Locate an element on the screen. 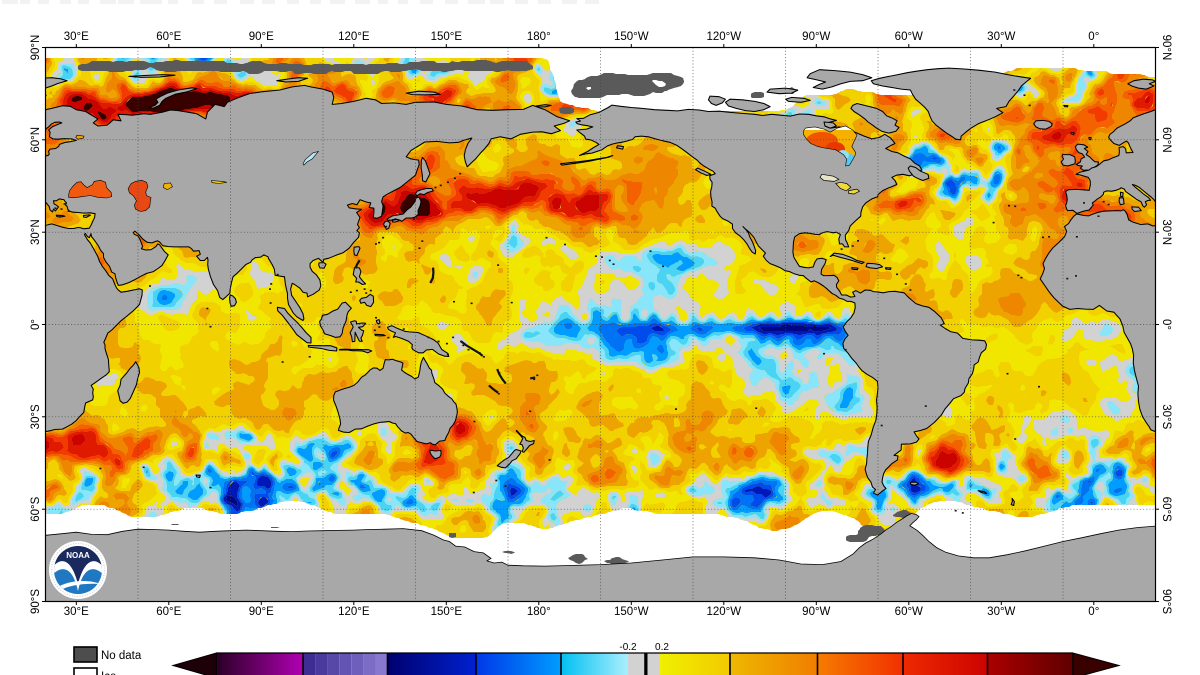 This screenshot has height=675, width=1200. svg-text: NOAA is located at coordinates (78, 555).